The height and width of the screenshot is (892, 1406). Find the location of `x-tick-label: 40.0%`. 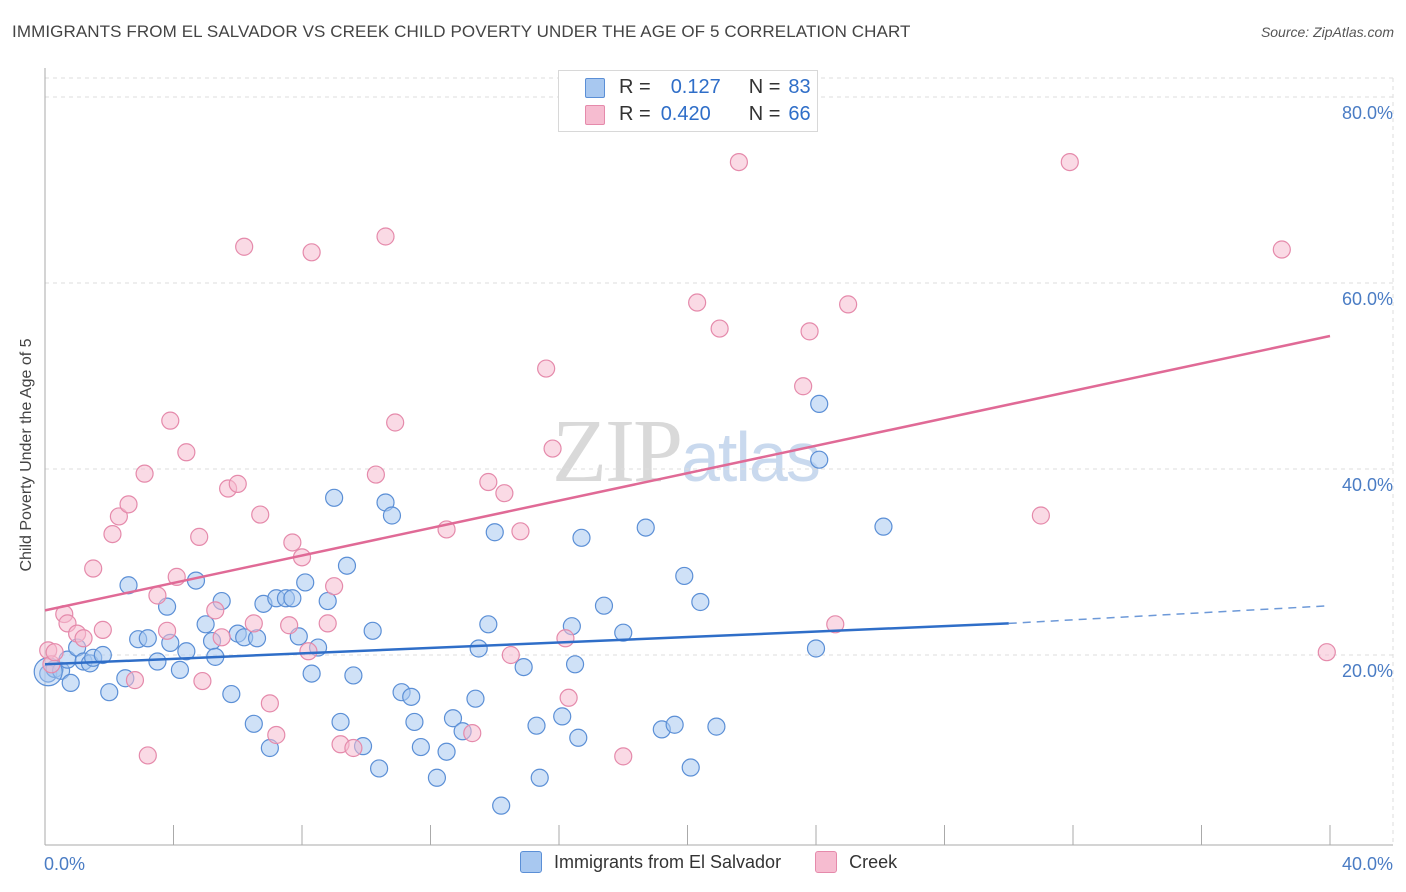

x-tick-label: 40.0% is located at coordinates (1367, 864).